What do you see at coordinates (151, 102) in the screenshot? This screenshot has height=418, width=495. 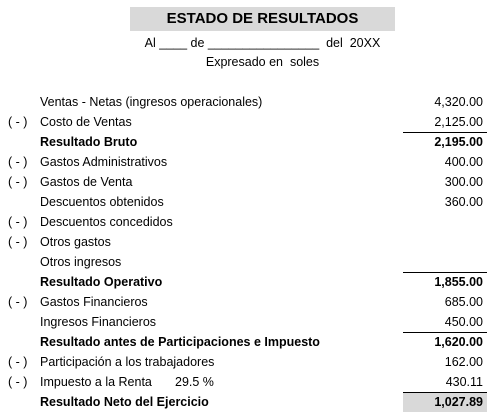 I see `row-label: Ventas - Netas (ingresos operacionales)` at bounding box center [151, 102].